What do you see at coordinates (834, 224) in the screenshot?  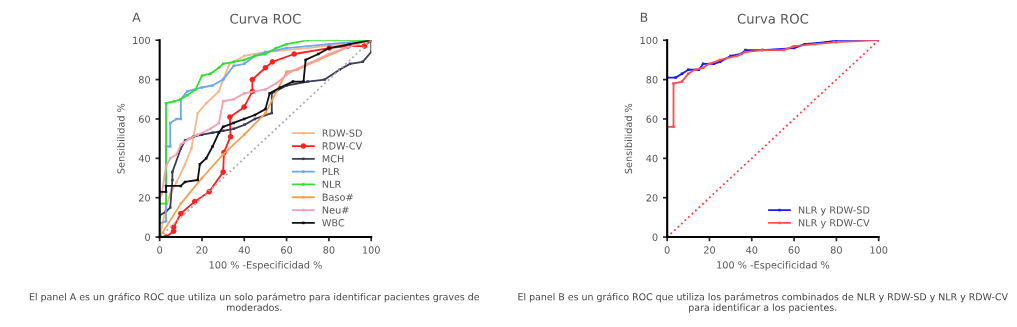 I see `legend-label: NLR y RDW-CV` at bounding box center [834, 224].